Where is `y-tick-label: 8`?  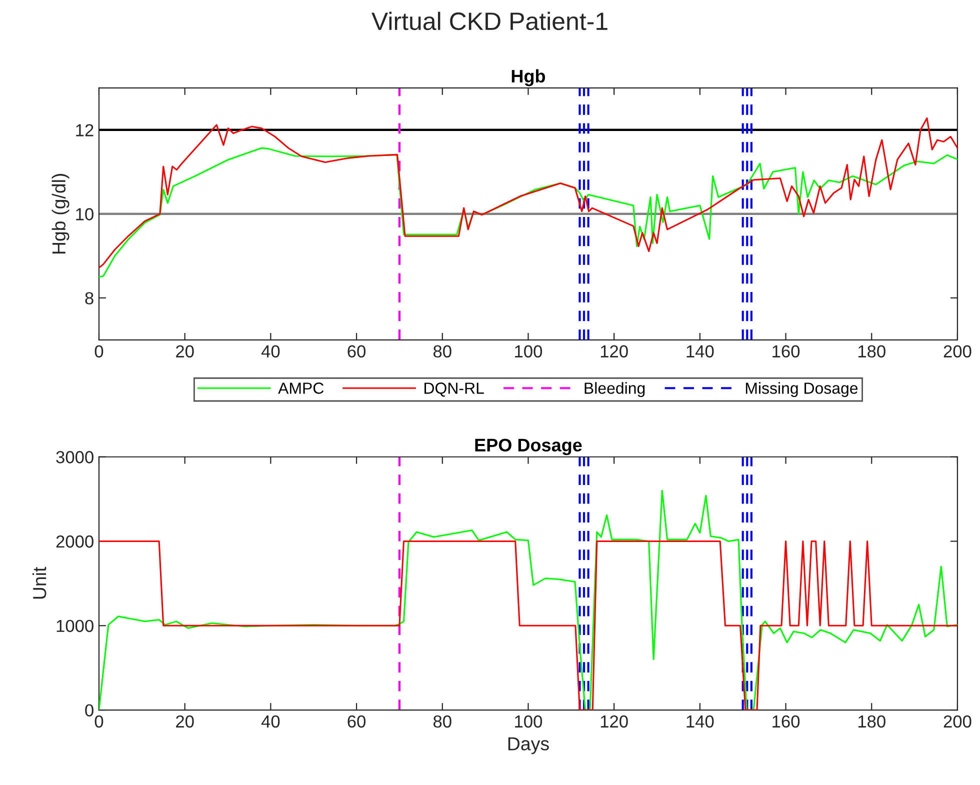
y-tick-label: 8 is located at coordinates (89, 298).